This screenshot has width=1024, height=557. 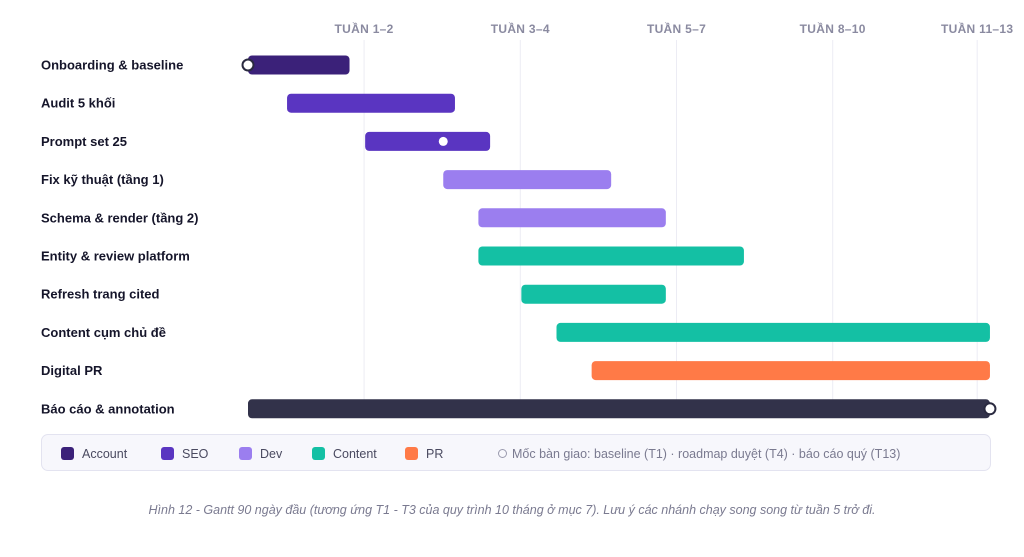 I want to click on x-tick-label: TUẦN 1–2, so click(x=364, y=28).